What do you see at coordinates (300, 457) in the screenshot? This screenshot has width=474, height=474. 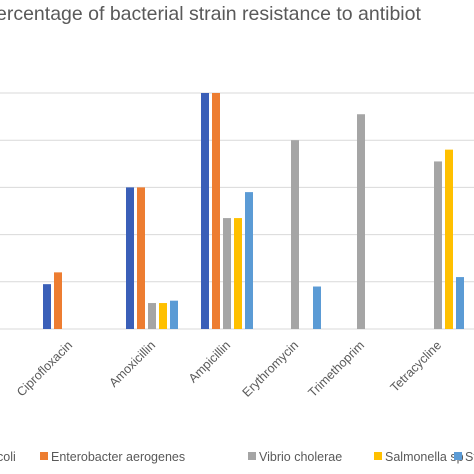 I see `legend-label: Vibrio cholerae` at bounding box center [300, 457].